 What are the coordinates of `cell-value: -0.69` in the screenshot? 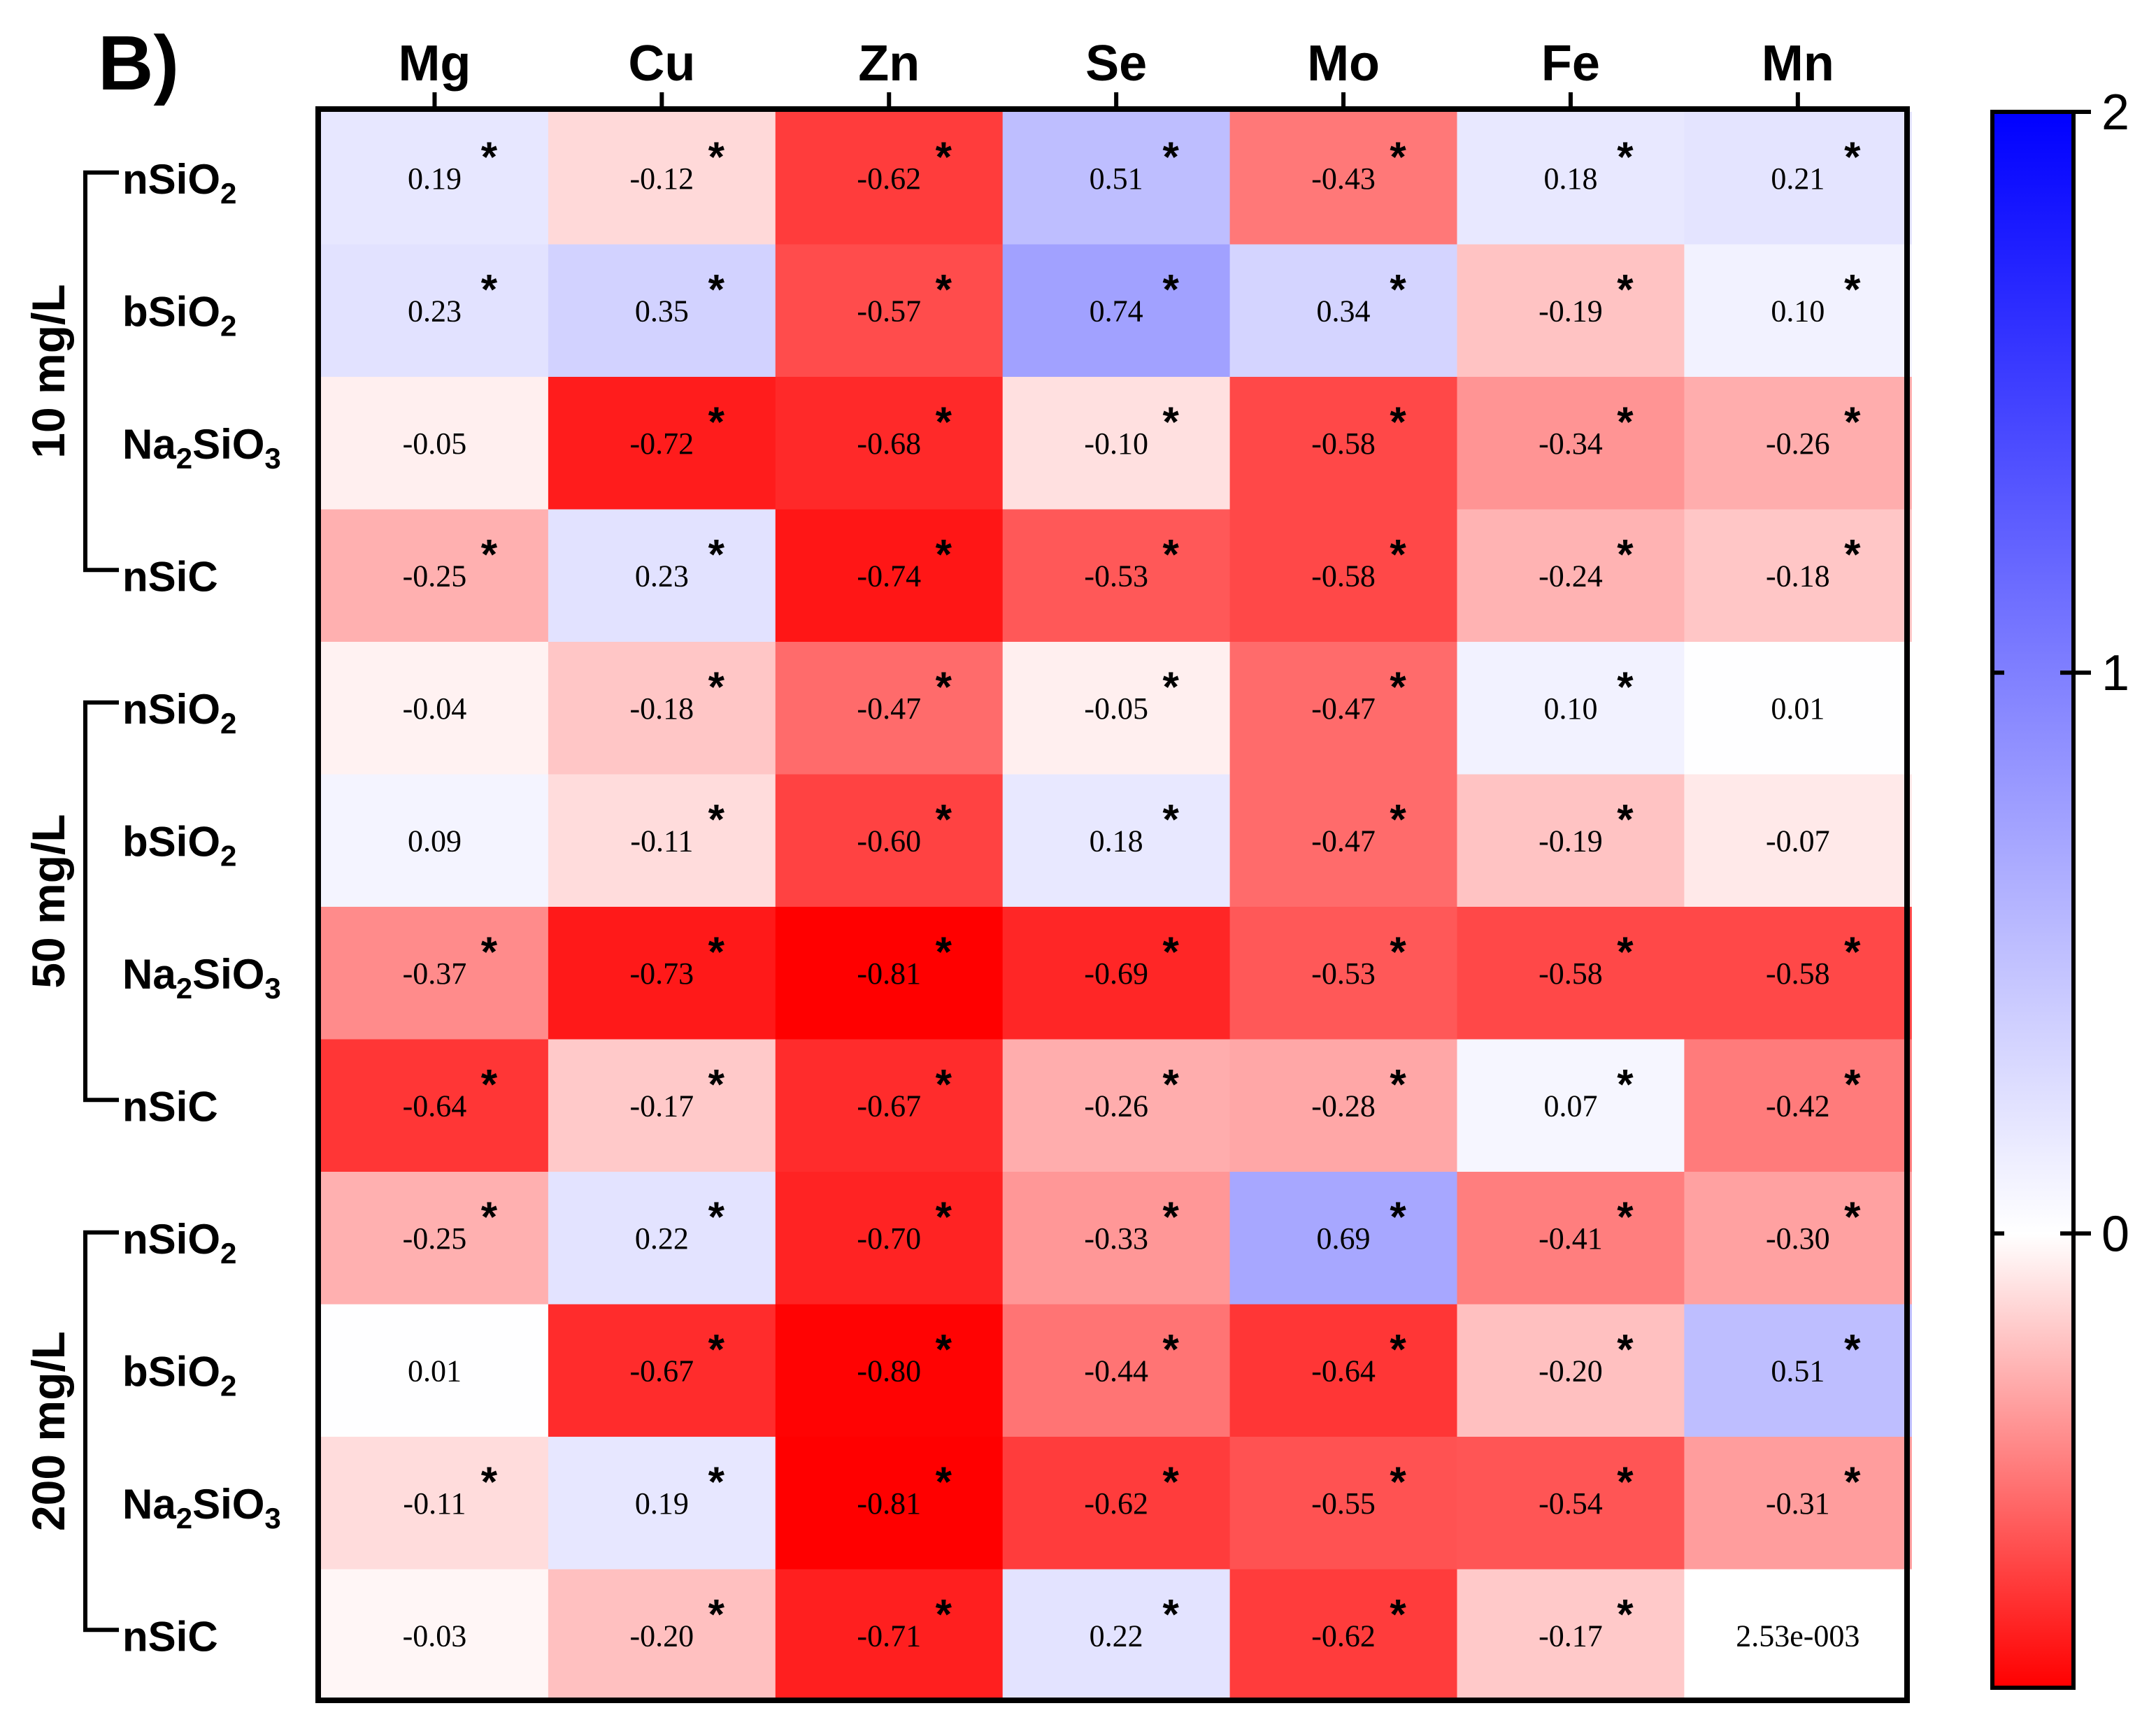 It's located at (1116, 973).